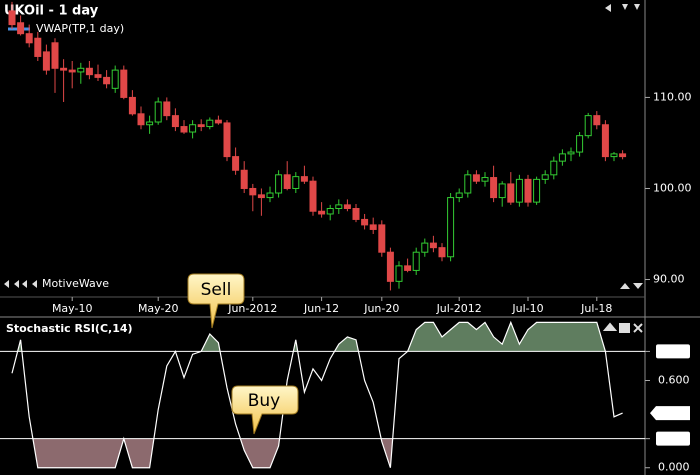 The width and height of the screenshot is (700, 475). Describe the element at coordinates (216, 290) in the screenshot. I see `annotation-text: Sell` at that location.